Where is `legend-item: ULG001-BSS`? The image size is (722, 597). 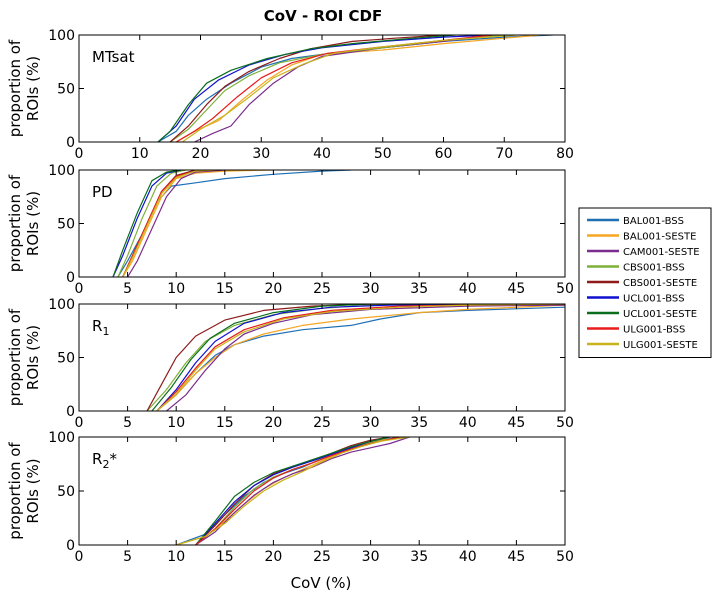 legend-item: ULG001-BSS is located at coordinates (636, 330).